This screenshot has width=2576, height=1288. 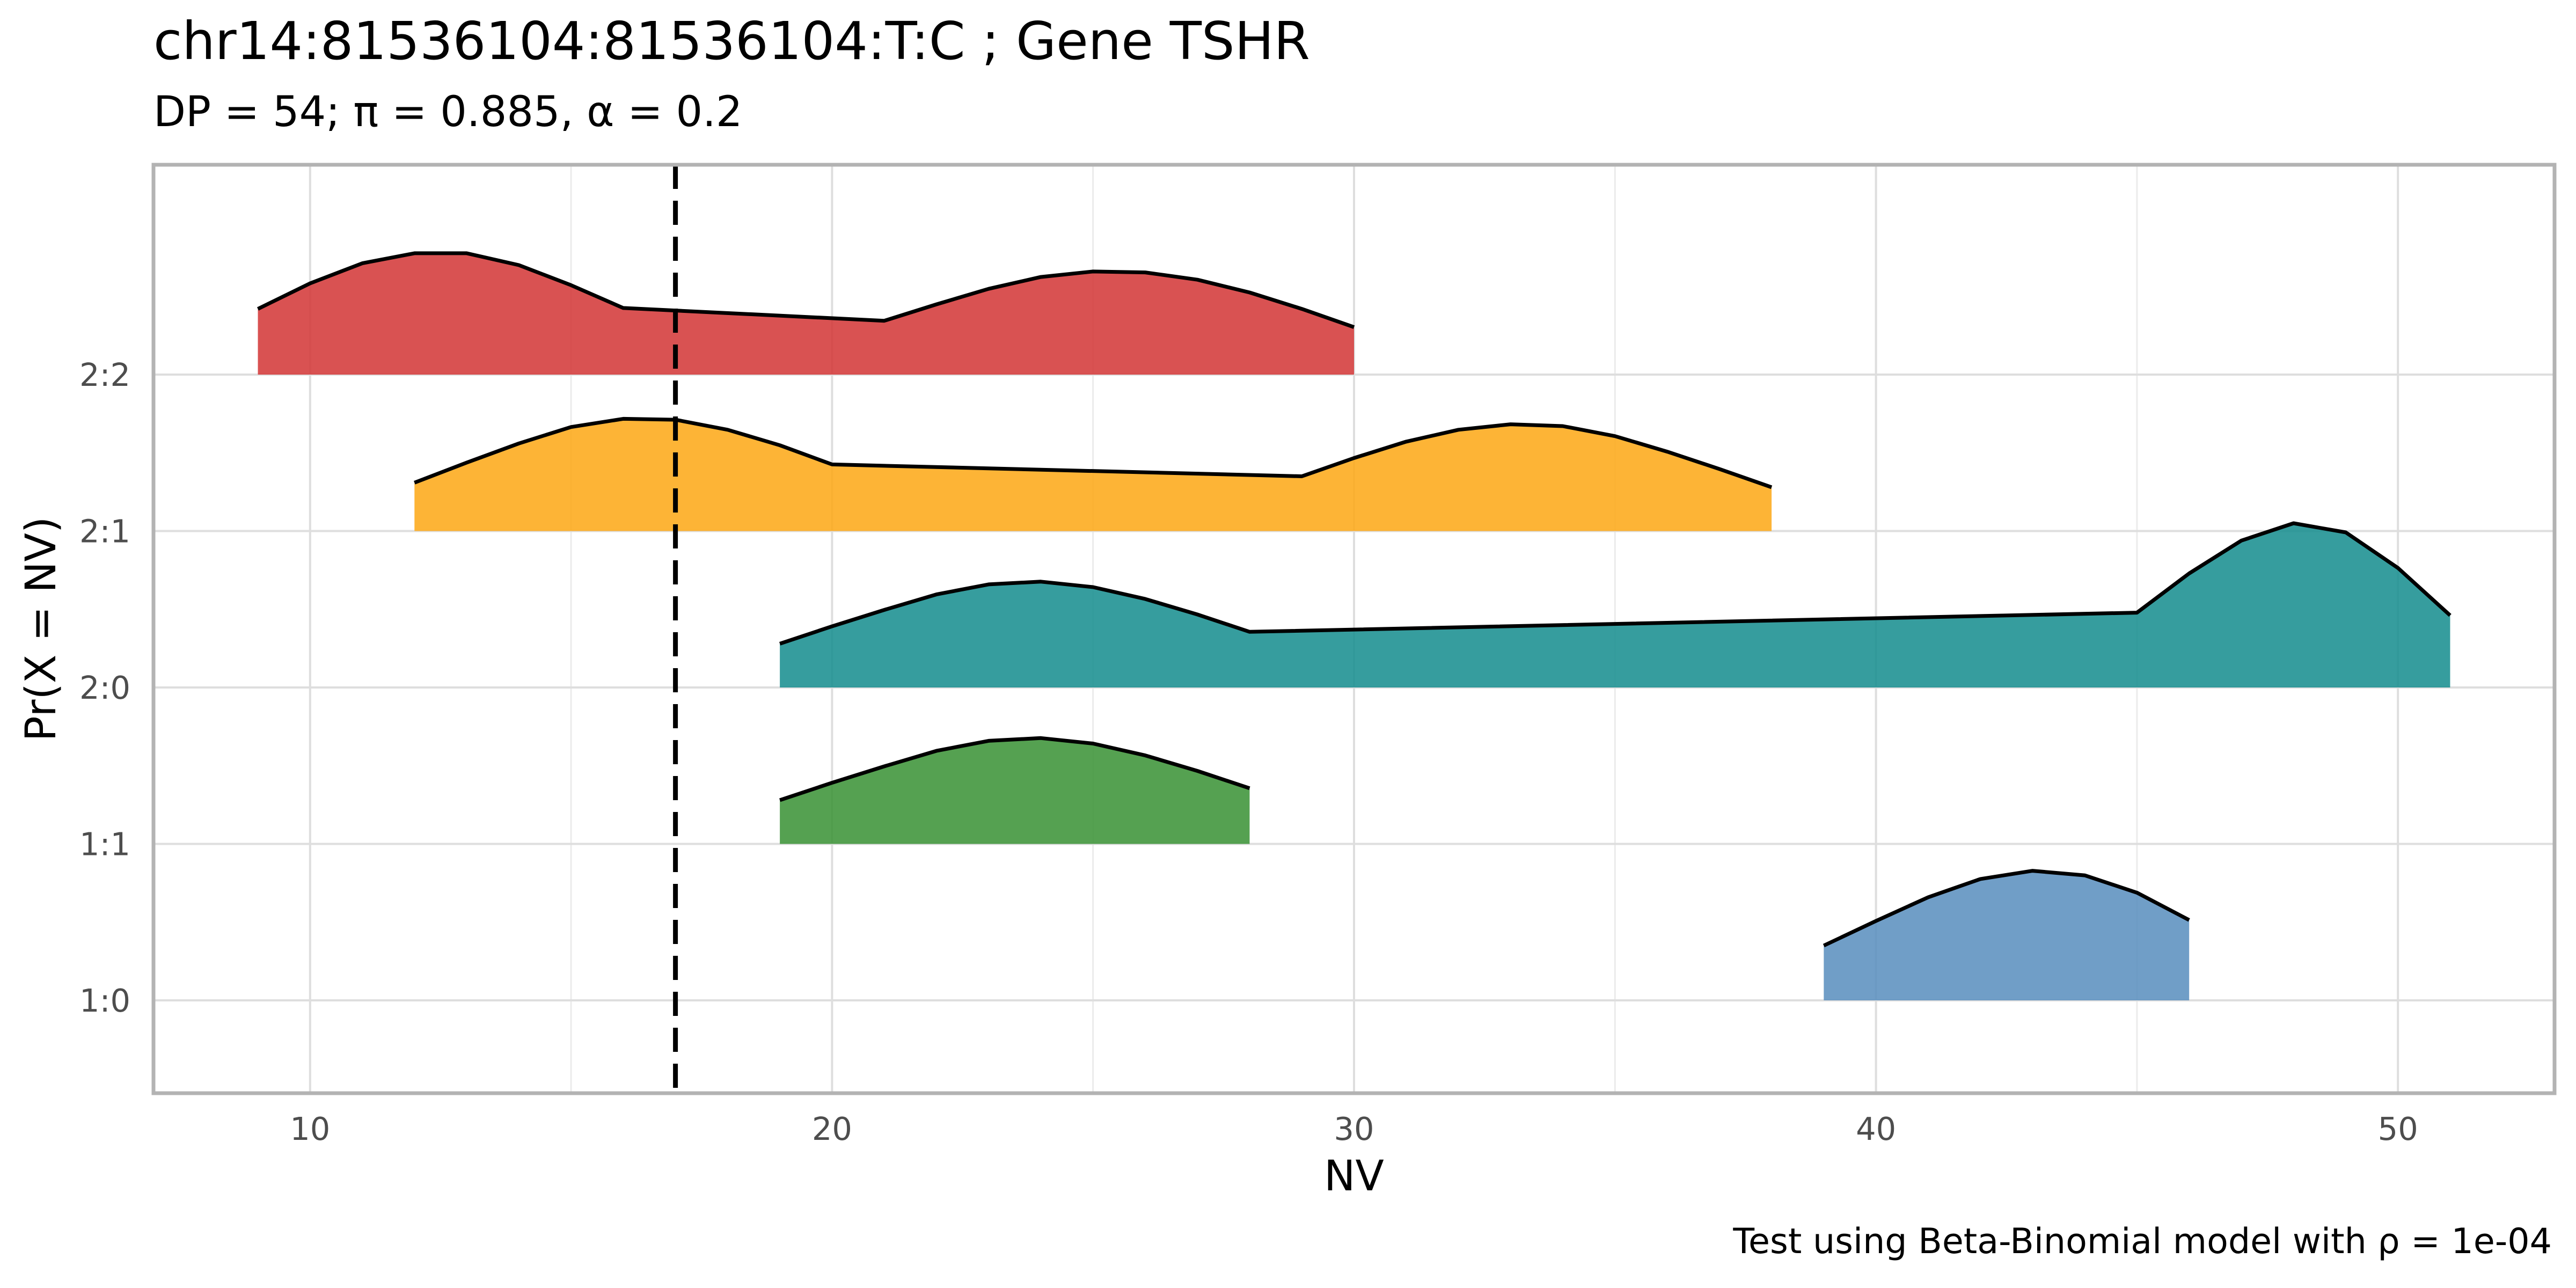 I want to click on chart-subtitle: DP = 54; π = 0.885, α = 0.2, so click(x=448, y=112).